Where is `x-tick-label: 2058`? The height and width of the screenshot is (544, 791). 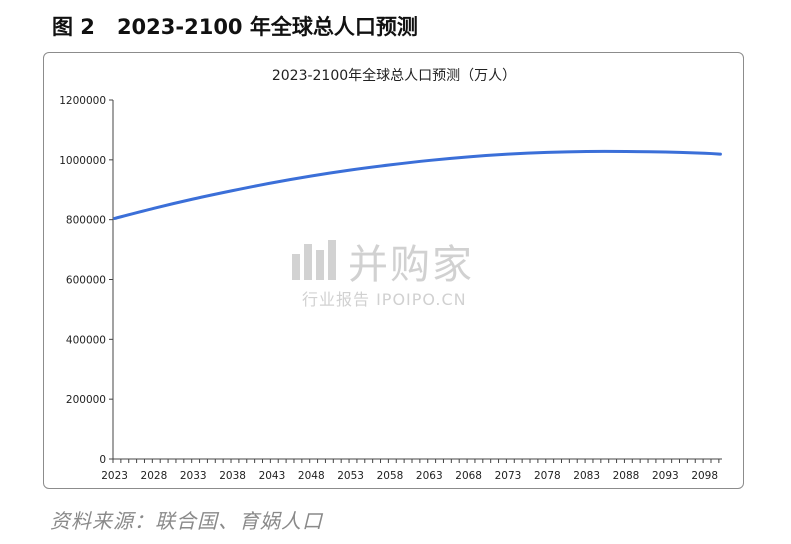
x-tick-label: 2058 is located at coordinates (390, 476).